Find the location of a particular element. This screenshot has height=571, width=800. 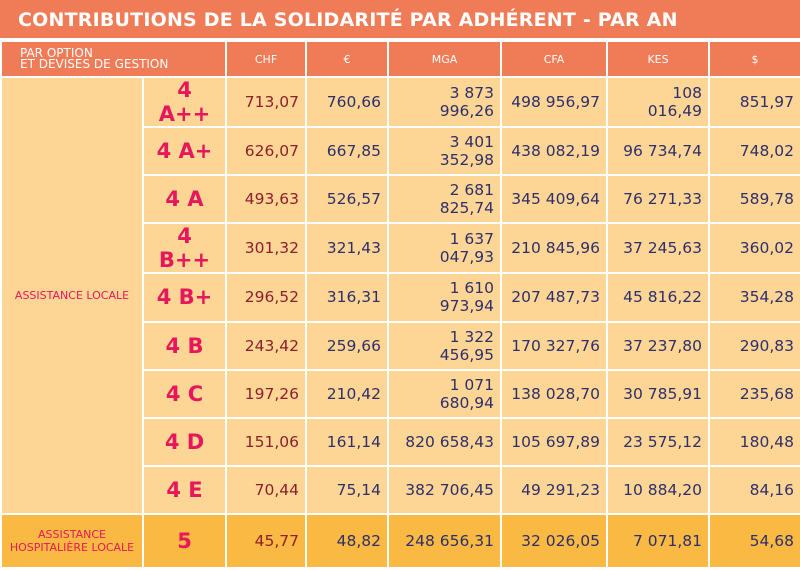

header-kes: KES is located at coordinates (658, 59).